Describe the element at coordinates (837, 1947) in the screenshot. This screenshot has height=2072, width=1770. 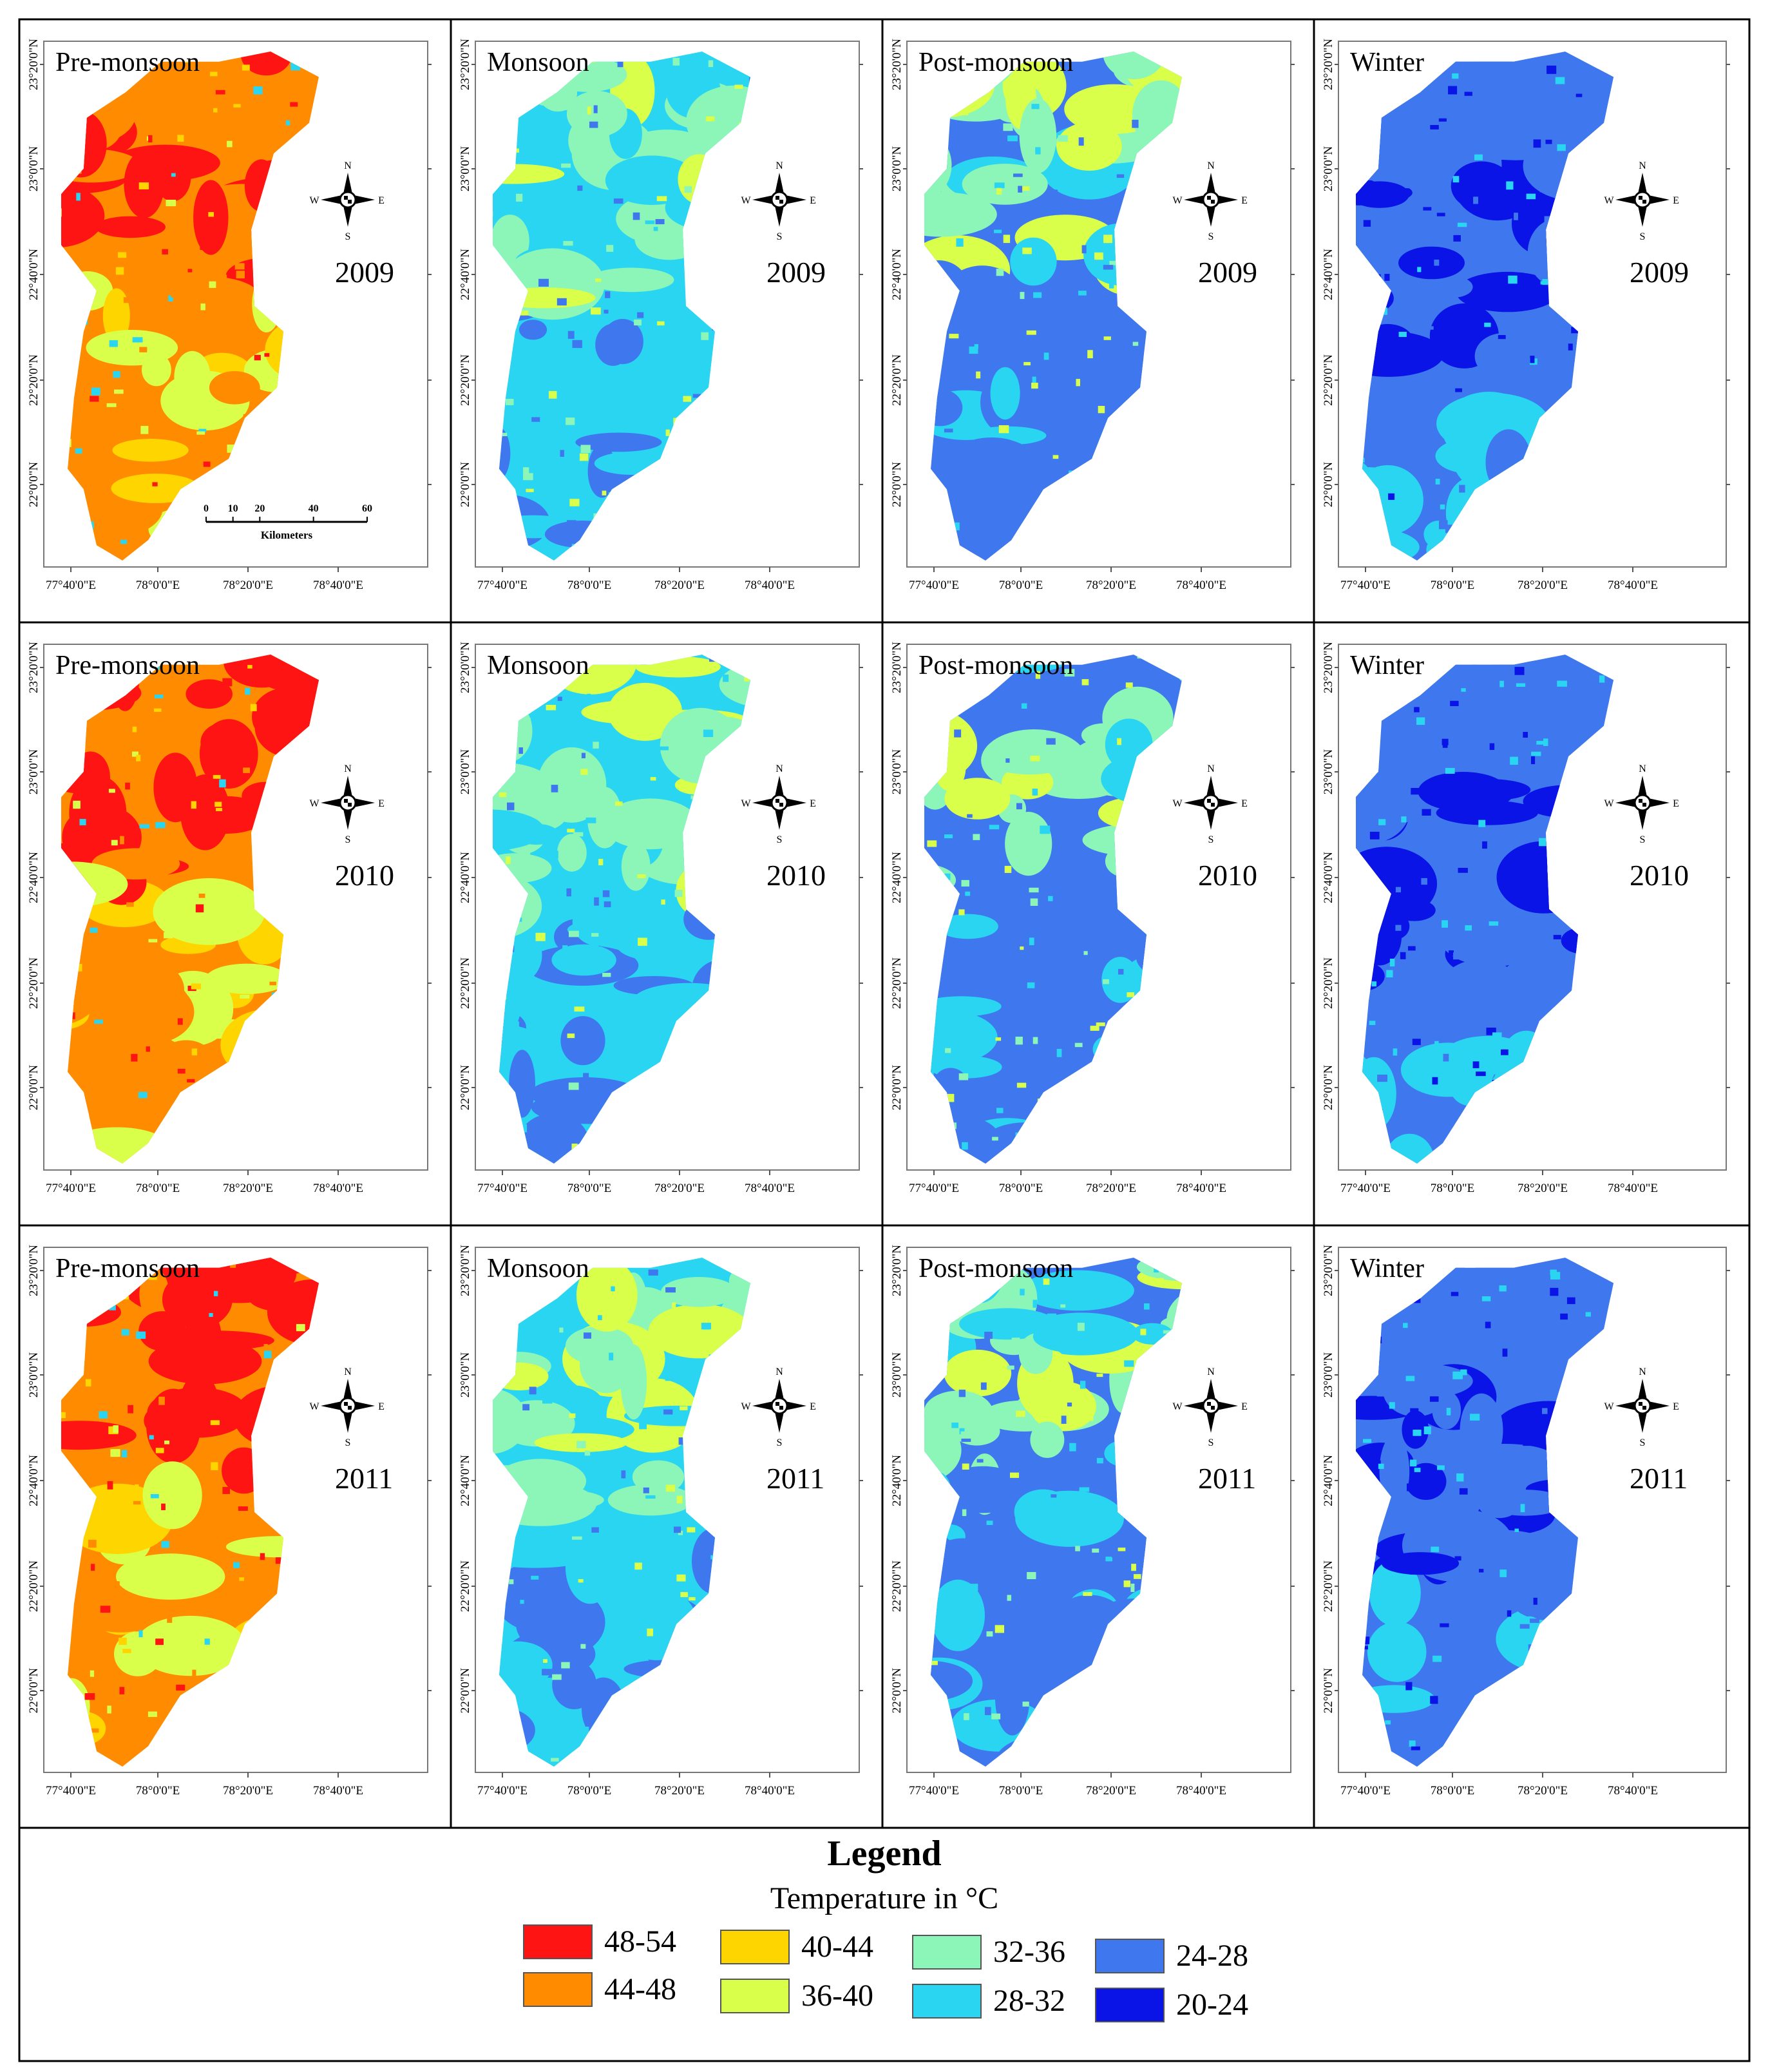
I see `legend-label: 40-44` at that location.